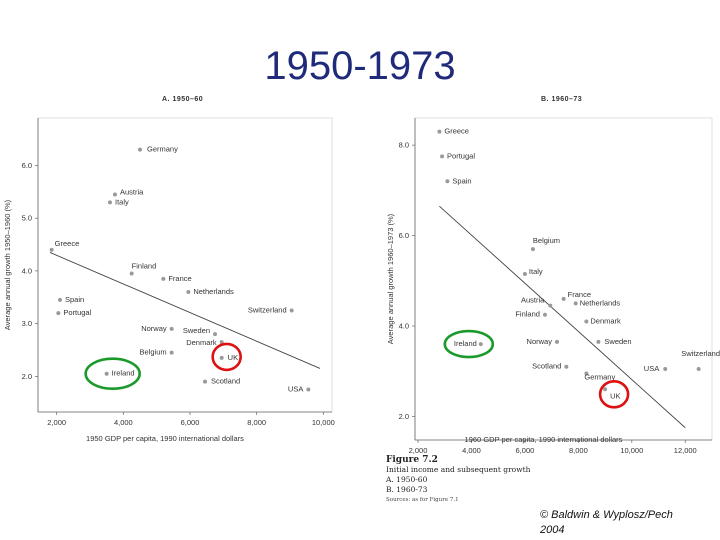 This screenshot has width=720, height=540. Describe the element at coordinates (153, 352) in the screenshot. I see `point-label-belgium: Belgium` at that location.